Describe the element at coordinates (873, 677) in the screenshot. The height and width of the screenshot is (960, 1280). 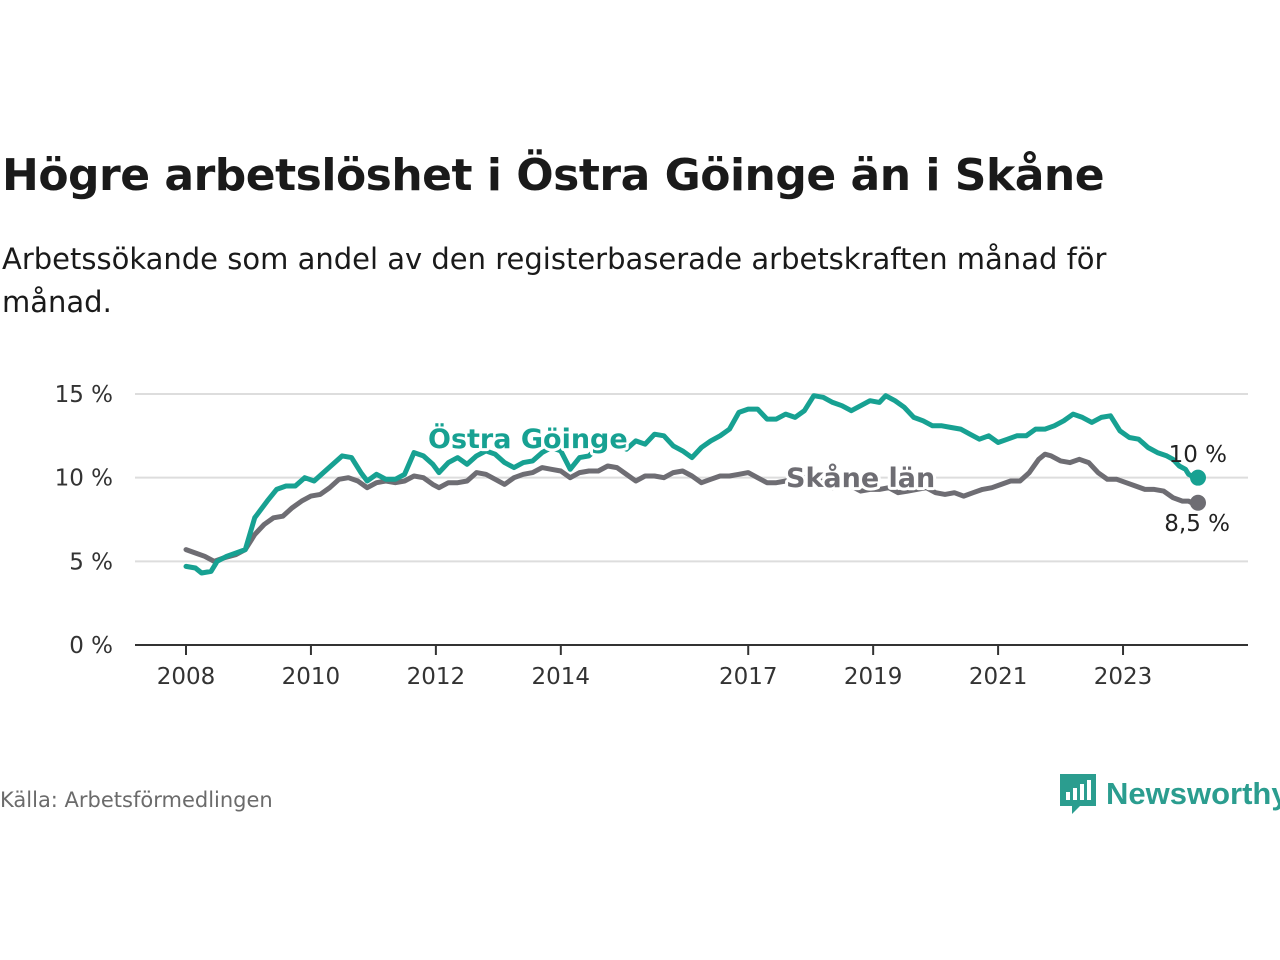
I see `x-tick-label: 2019` at that location.